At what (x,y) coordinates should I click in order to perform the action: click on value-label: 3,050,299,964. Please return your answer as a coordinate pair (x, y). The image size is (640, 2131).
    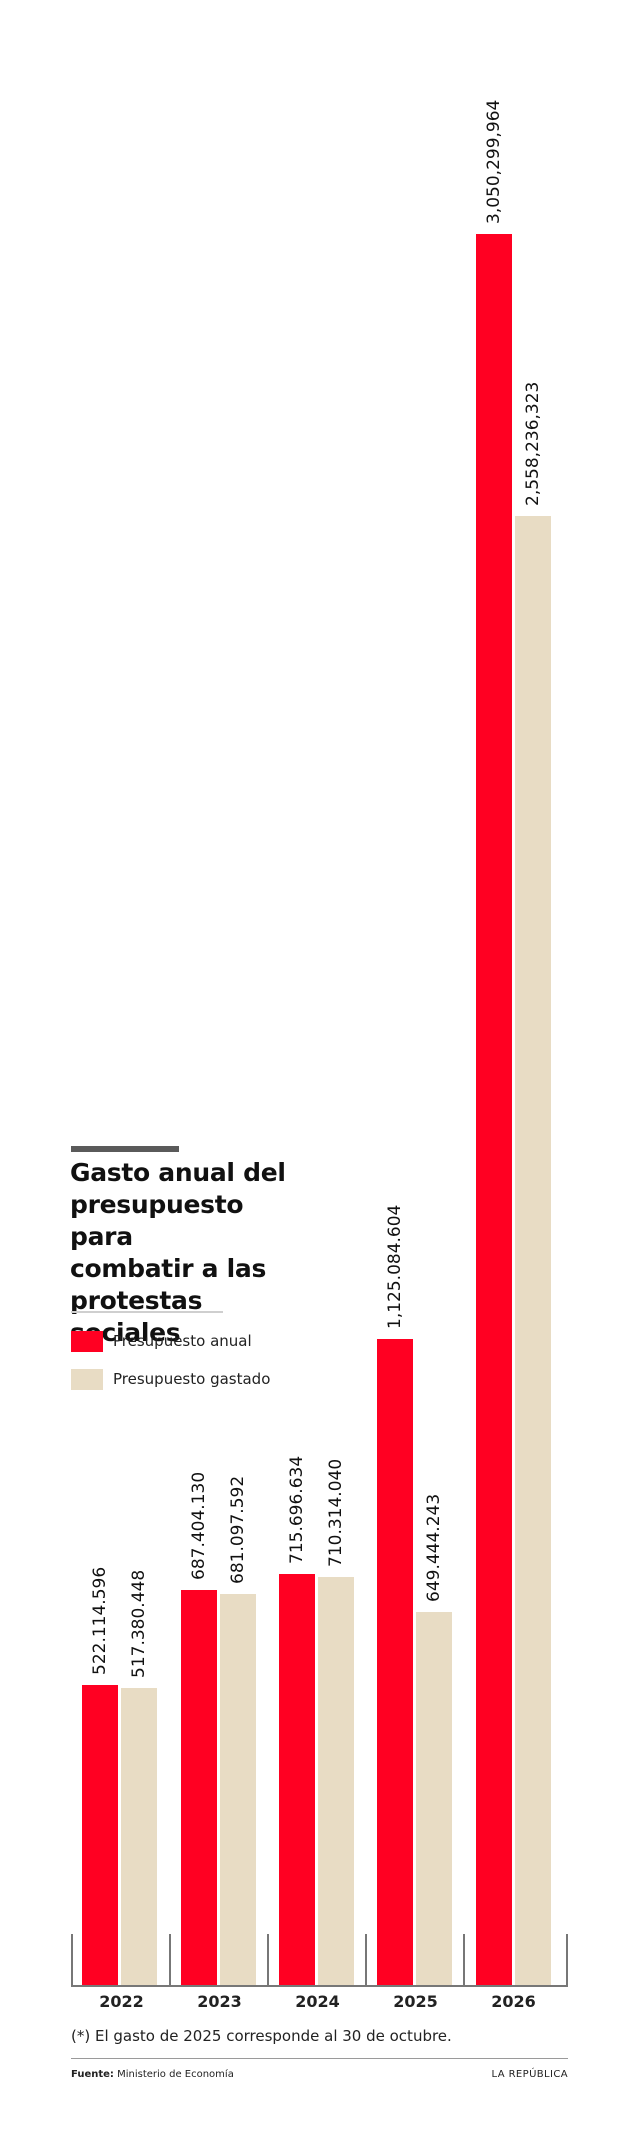
    Looking at the image, I should click on (494, 161).